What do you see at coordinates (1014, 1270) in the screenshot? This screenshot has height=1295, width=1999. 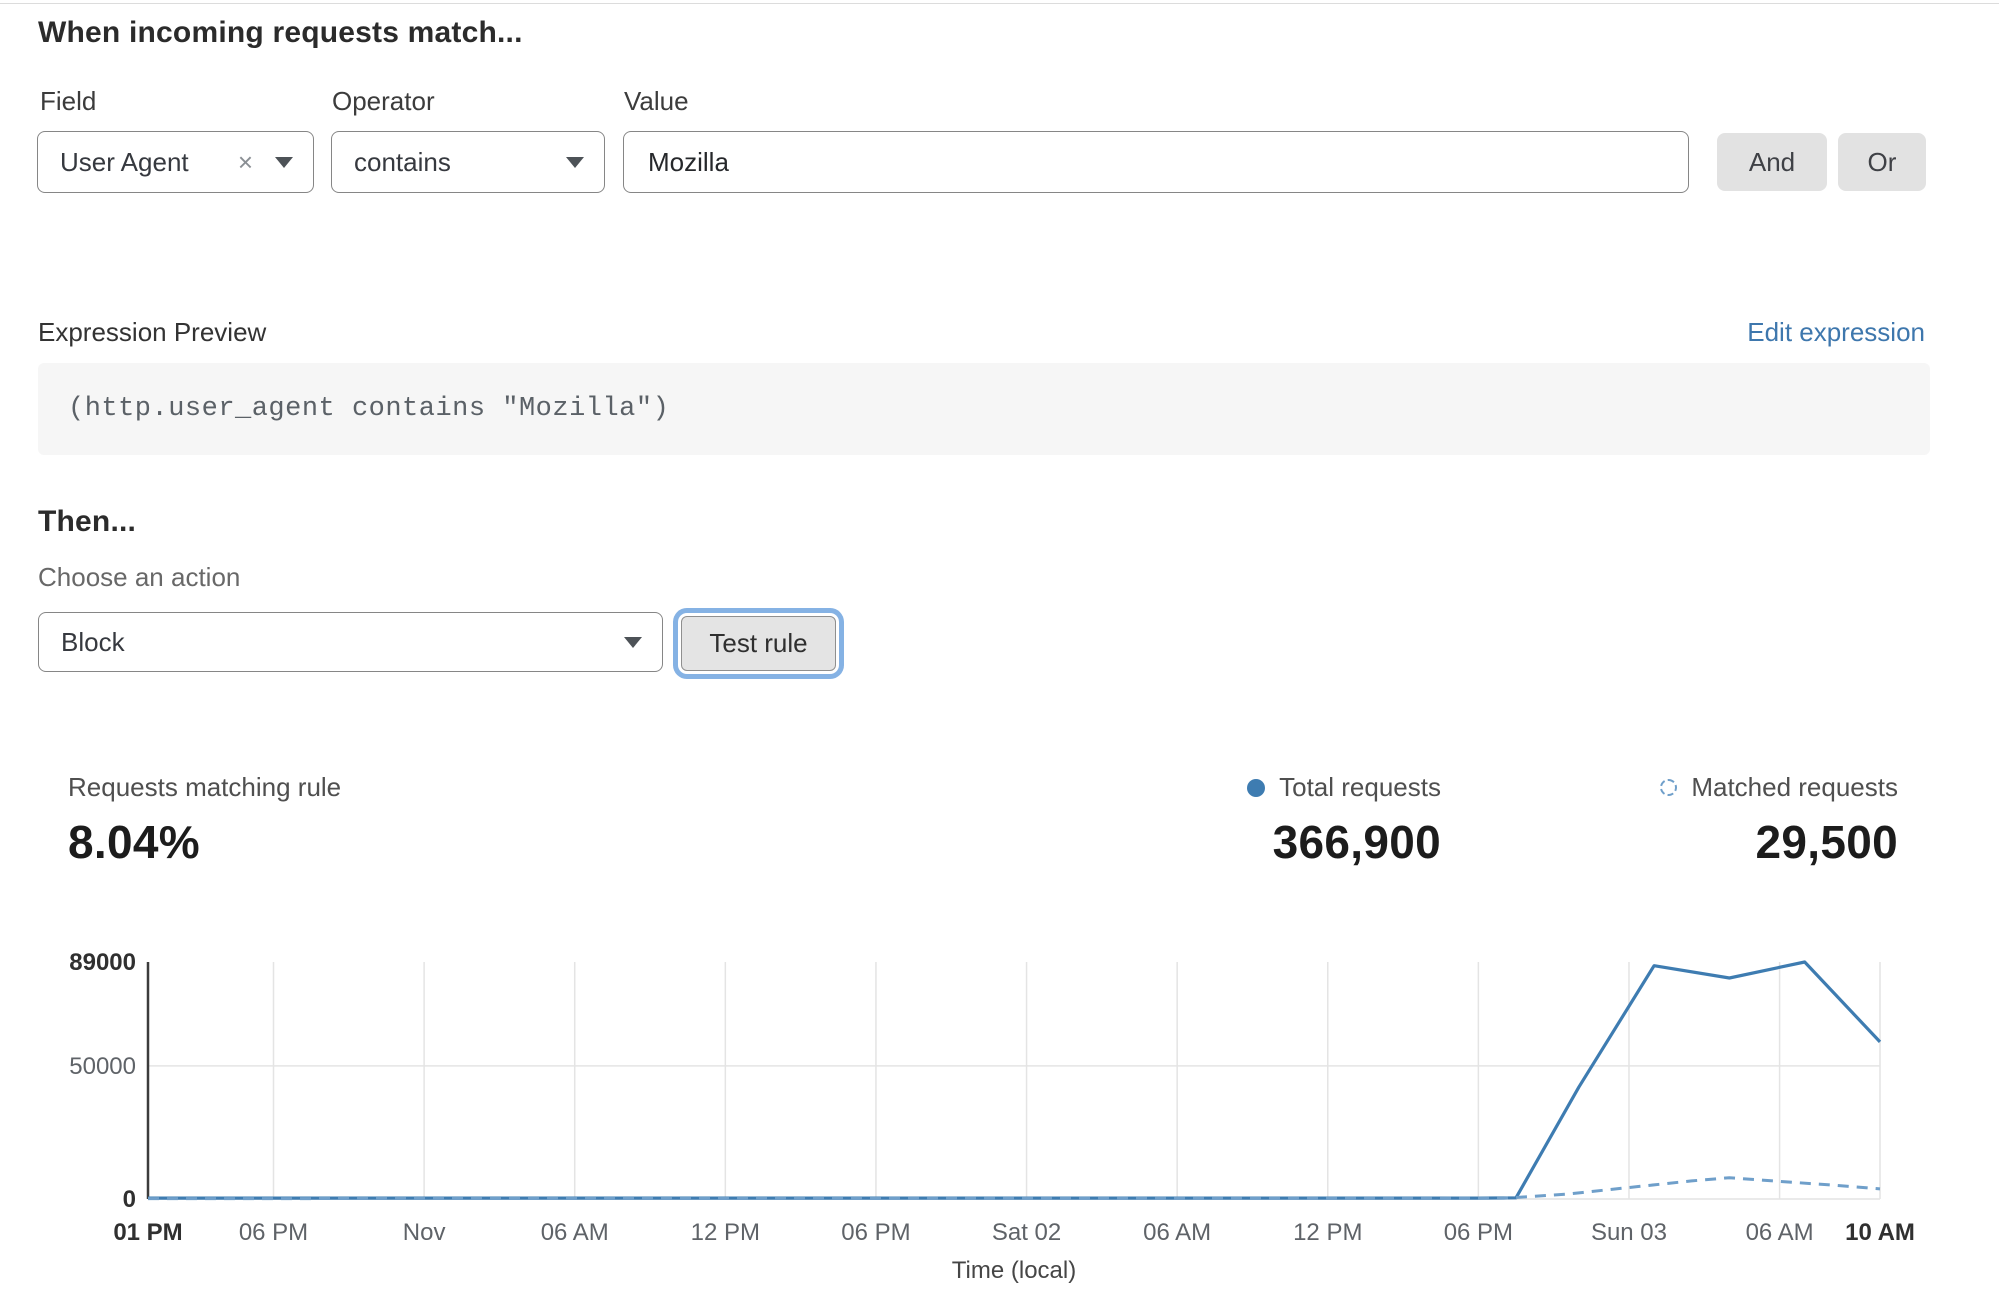 I see `x-axis-title: Time (local)` at bounding box center [1014, 1270].